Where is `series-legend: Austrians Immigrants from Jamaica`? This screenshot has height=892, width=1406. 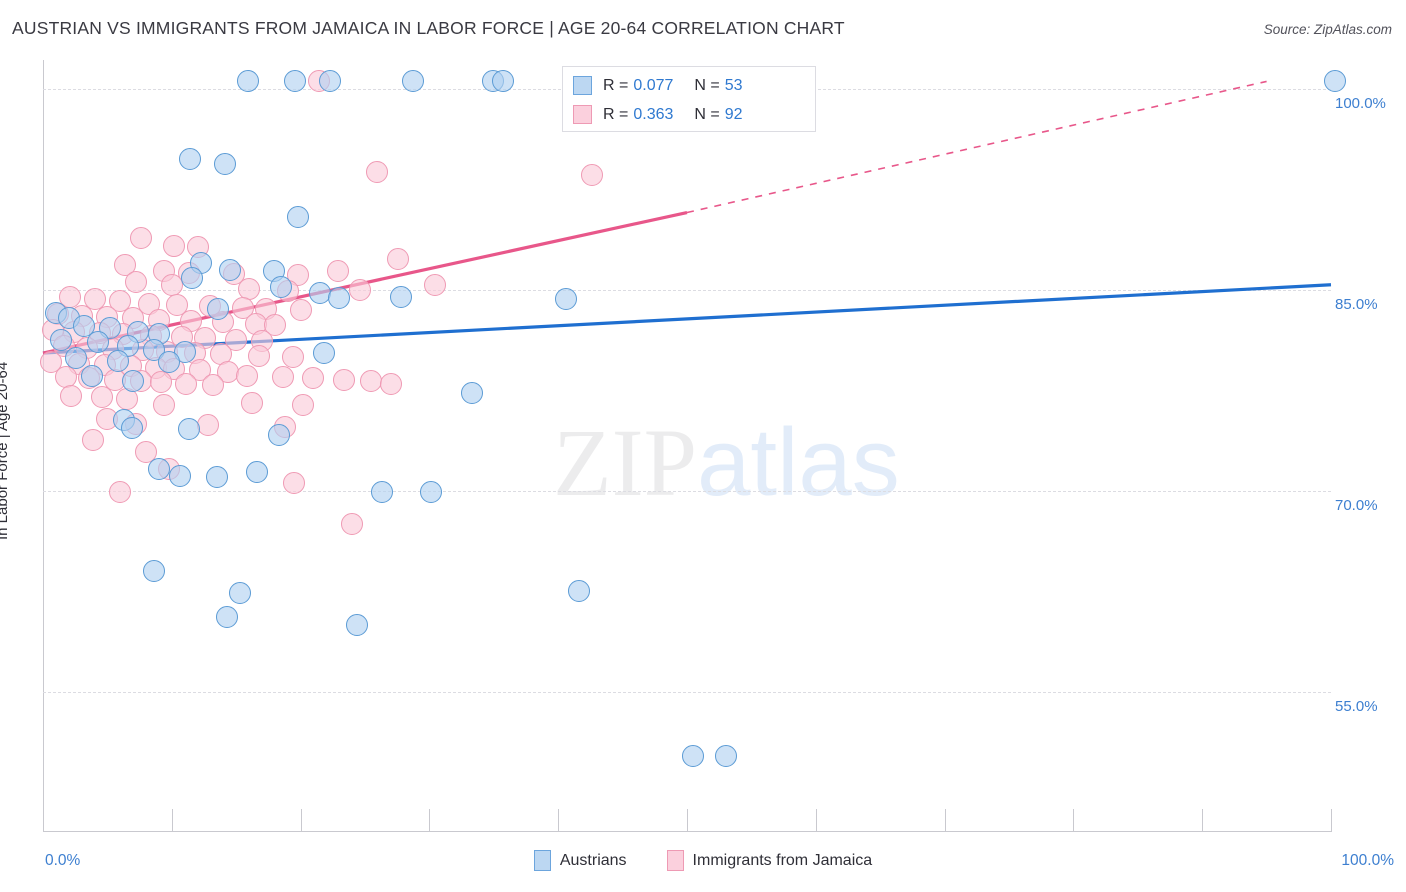
series-legend: Austrians Immigrants from Jamaica is located at coordinates (703, 860).